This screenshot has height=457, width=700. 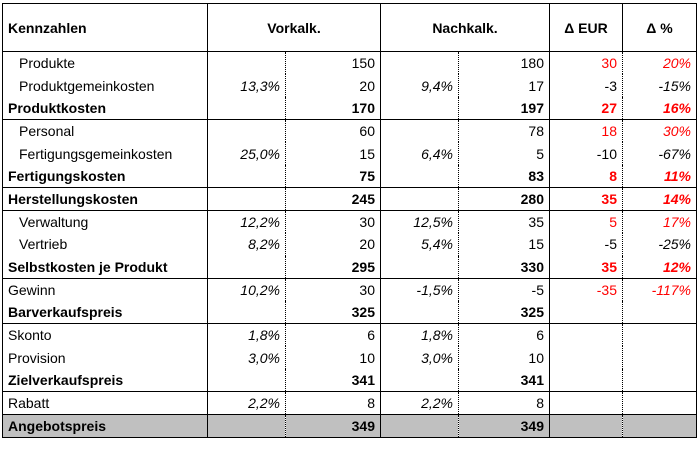 What do you see at coordinates (105, 27) in the screenshot?
I see `header-kennzahlen: Kennzahlen` at bounding box center [105, 27].